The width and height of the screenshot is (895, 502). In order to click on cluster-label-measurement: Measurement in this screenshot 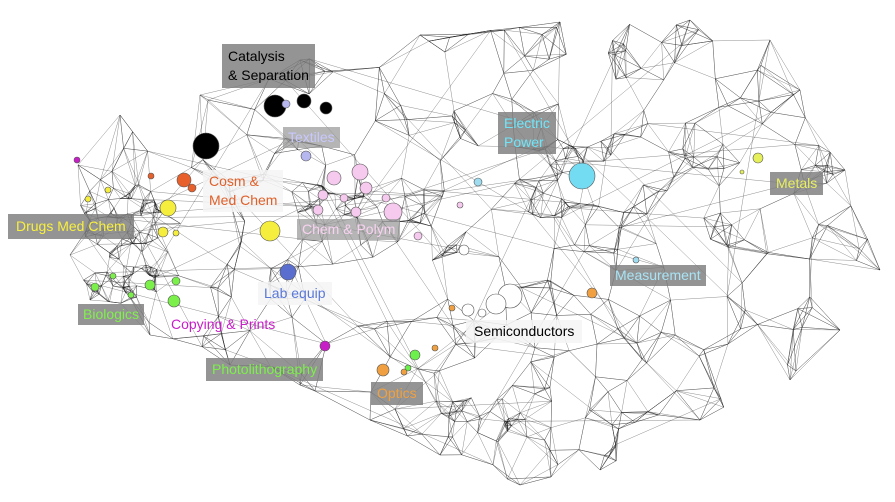, I will do `click(658, 275)`.